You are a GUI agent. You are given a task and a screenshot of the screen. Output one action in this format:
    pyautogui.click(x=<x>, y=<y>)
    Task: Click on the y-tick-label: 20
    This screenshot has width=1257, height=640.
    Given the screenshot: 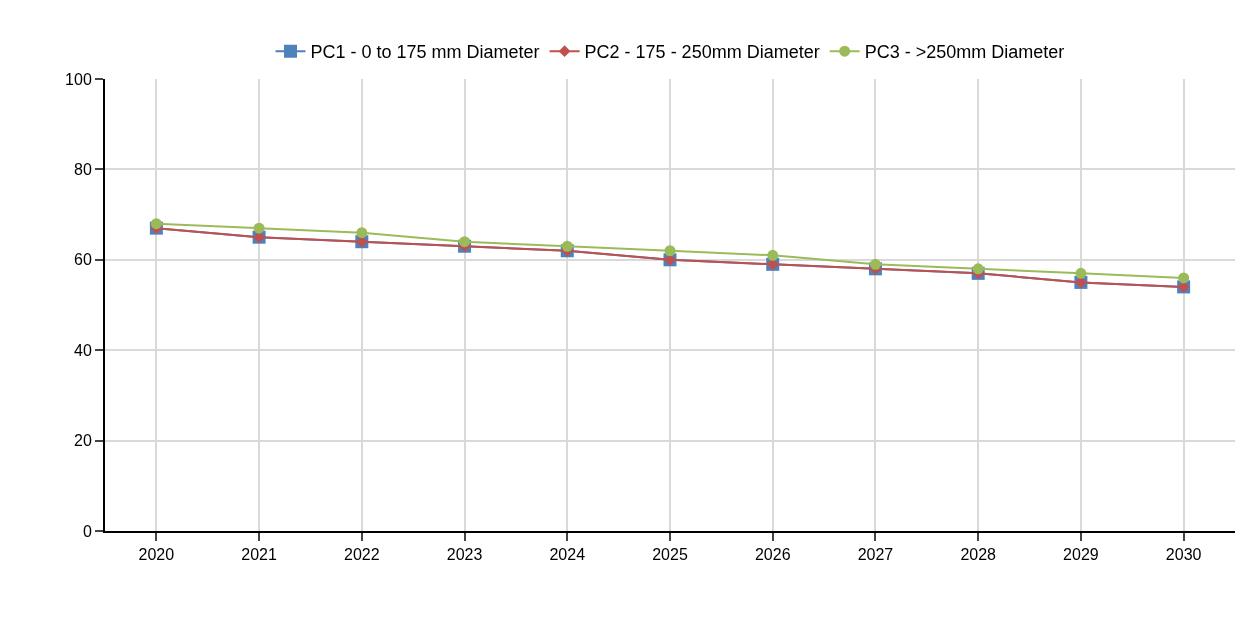 What is the action you would take?
    pyautogui.click(x=83, y=441)
    